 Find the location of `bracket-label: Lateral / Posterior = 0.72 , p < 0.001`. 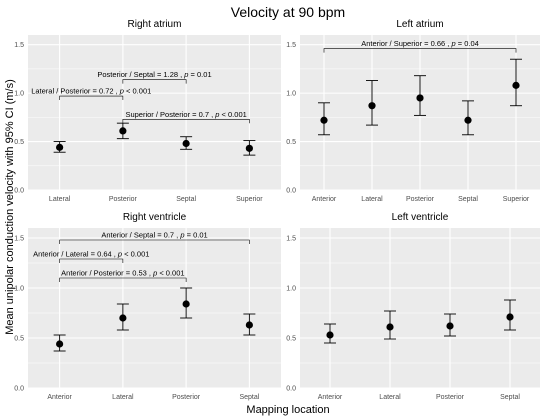

bracket-label: Lateral / Posterior = 0.72 , p < 0.001 is located at coordinates (91, 91).